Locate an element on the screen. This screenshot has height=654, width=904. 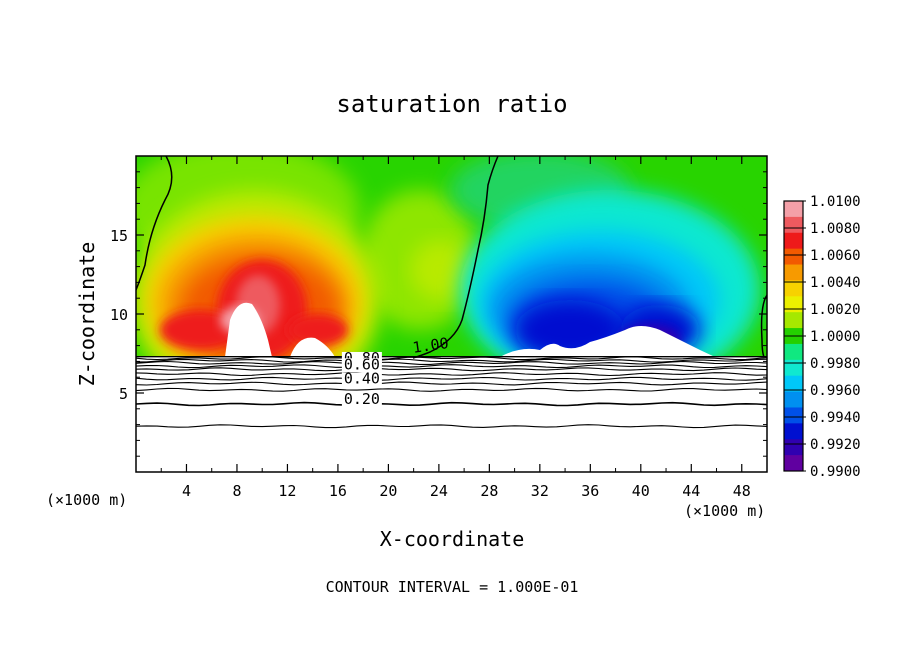
contour-lines is located at coordinates (451, 392).